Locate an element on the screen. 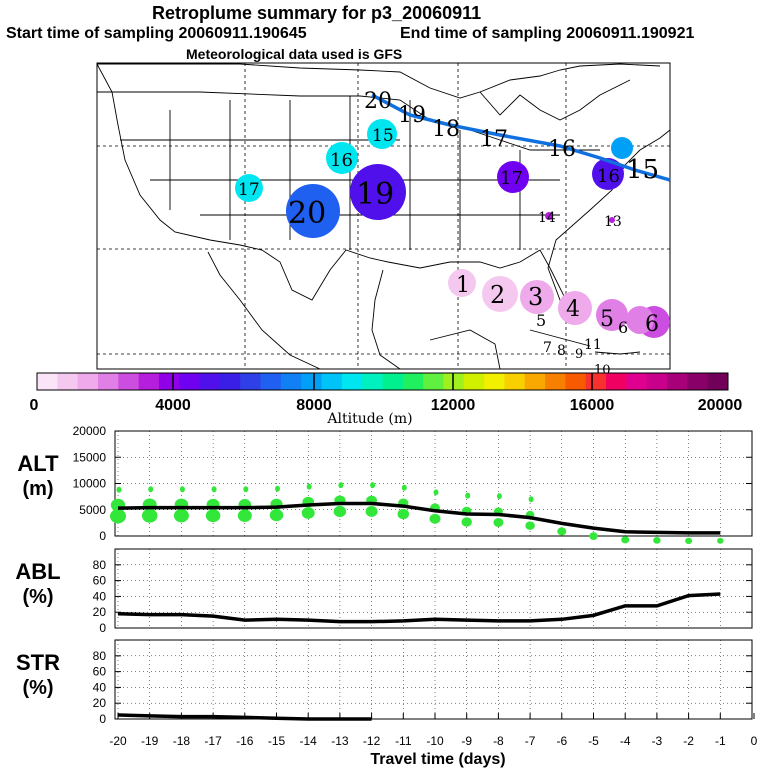 This screenshot has height=768, width=768. track-label: 17 is located at coordinates (494, 139).